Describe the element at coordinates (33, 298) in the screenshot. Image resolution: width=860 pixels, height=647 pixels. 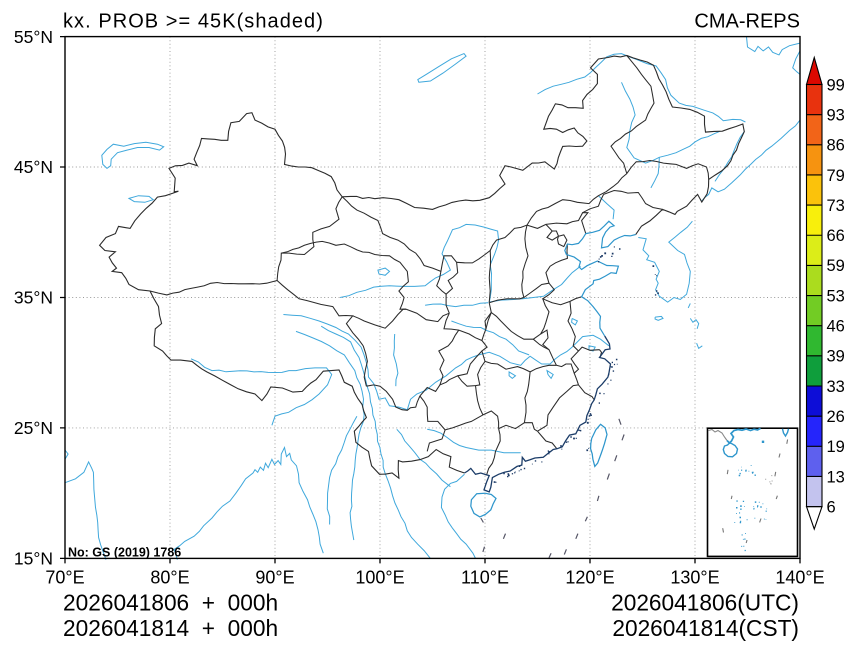
I see `svg-text: 35°N` at that location.